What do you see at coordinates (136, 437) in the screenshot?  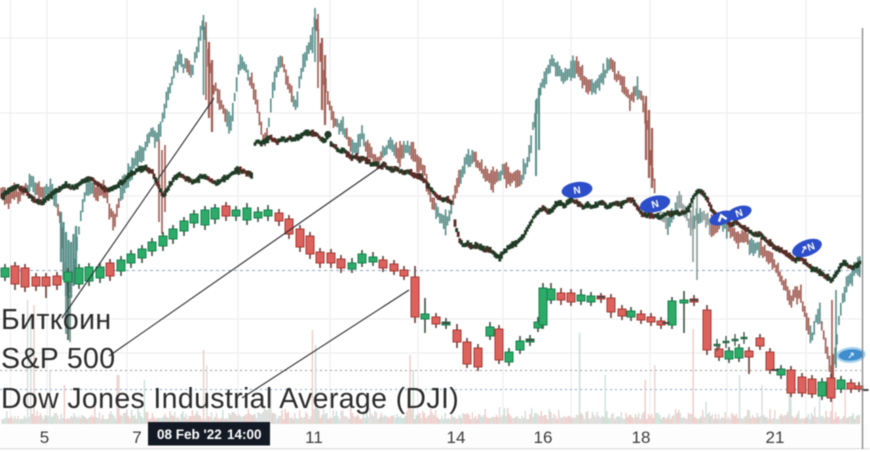 I see `svg-text: 7` at bounding box center [136, 437].